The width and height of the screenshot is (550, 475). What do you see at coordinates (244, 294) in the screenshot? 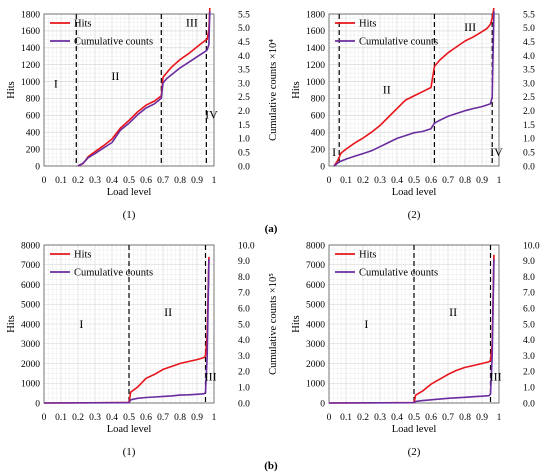
I see `y2-tick-label: 7.0` at bounding box center [244, 294].